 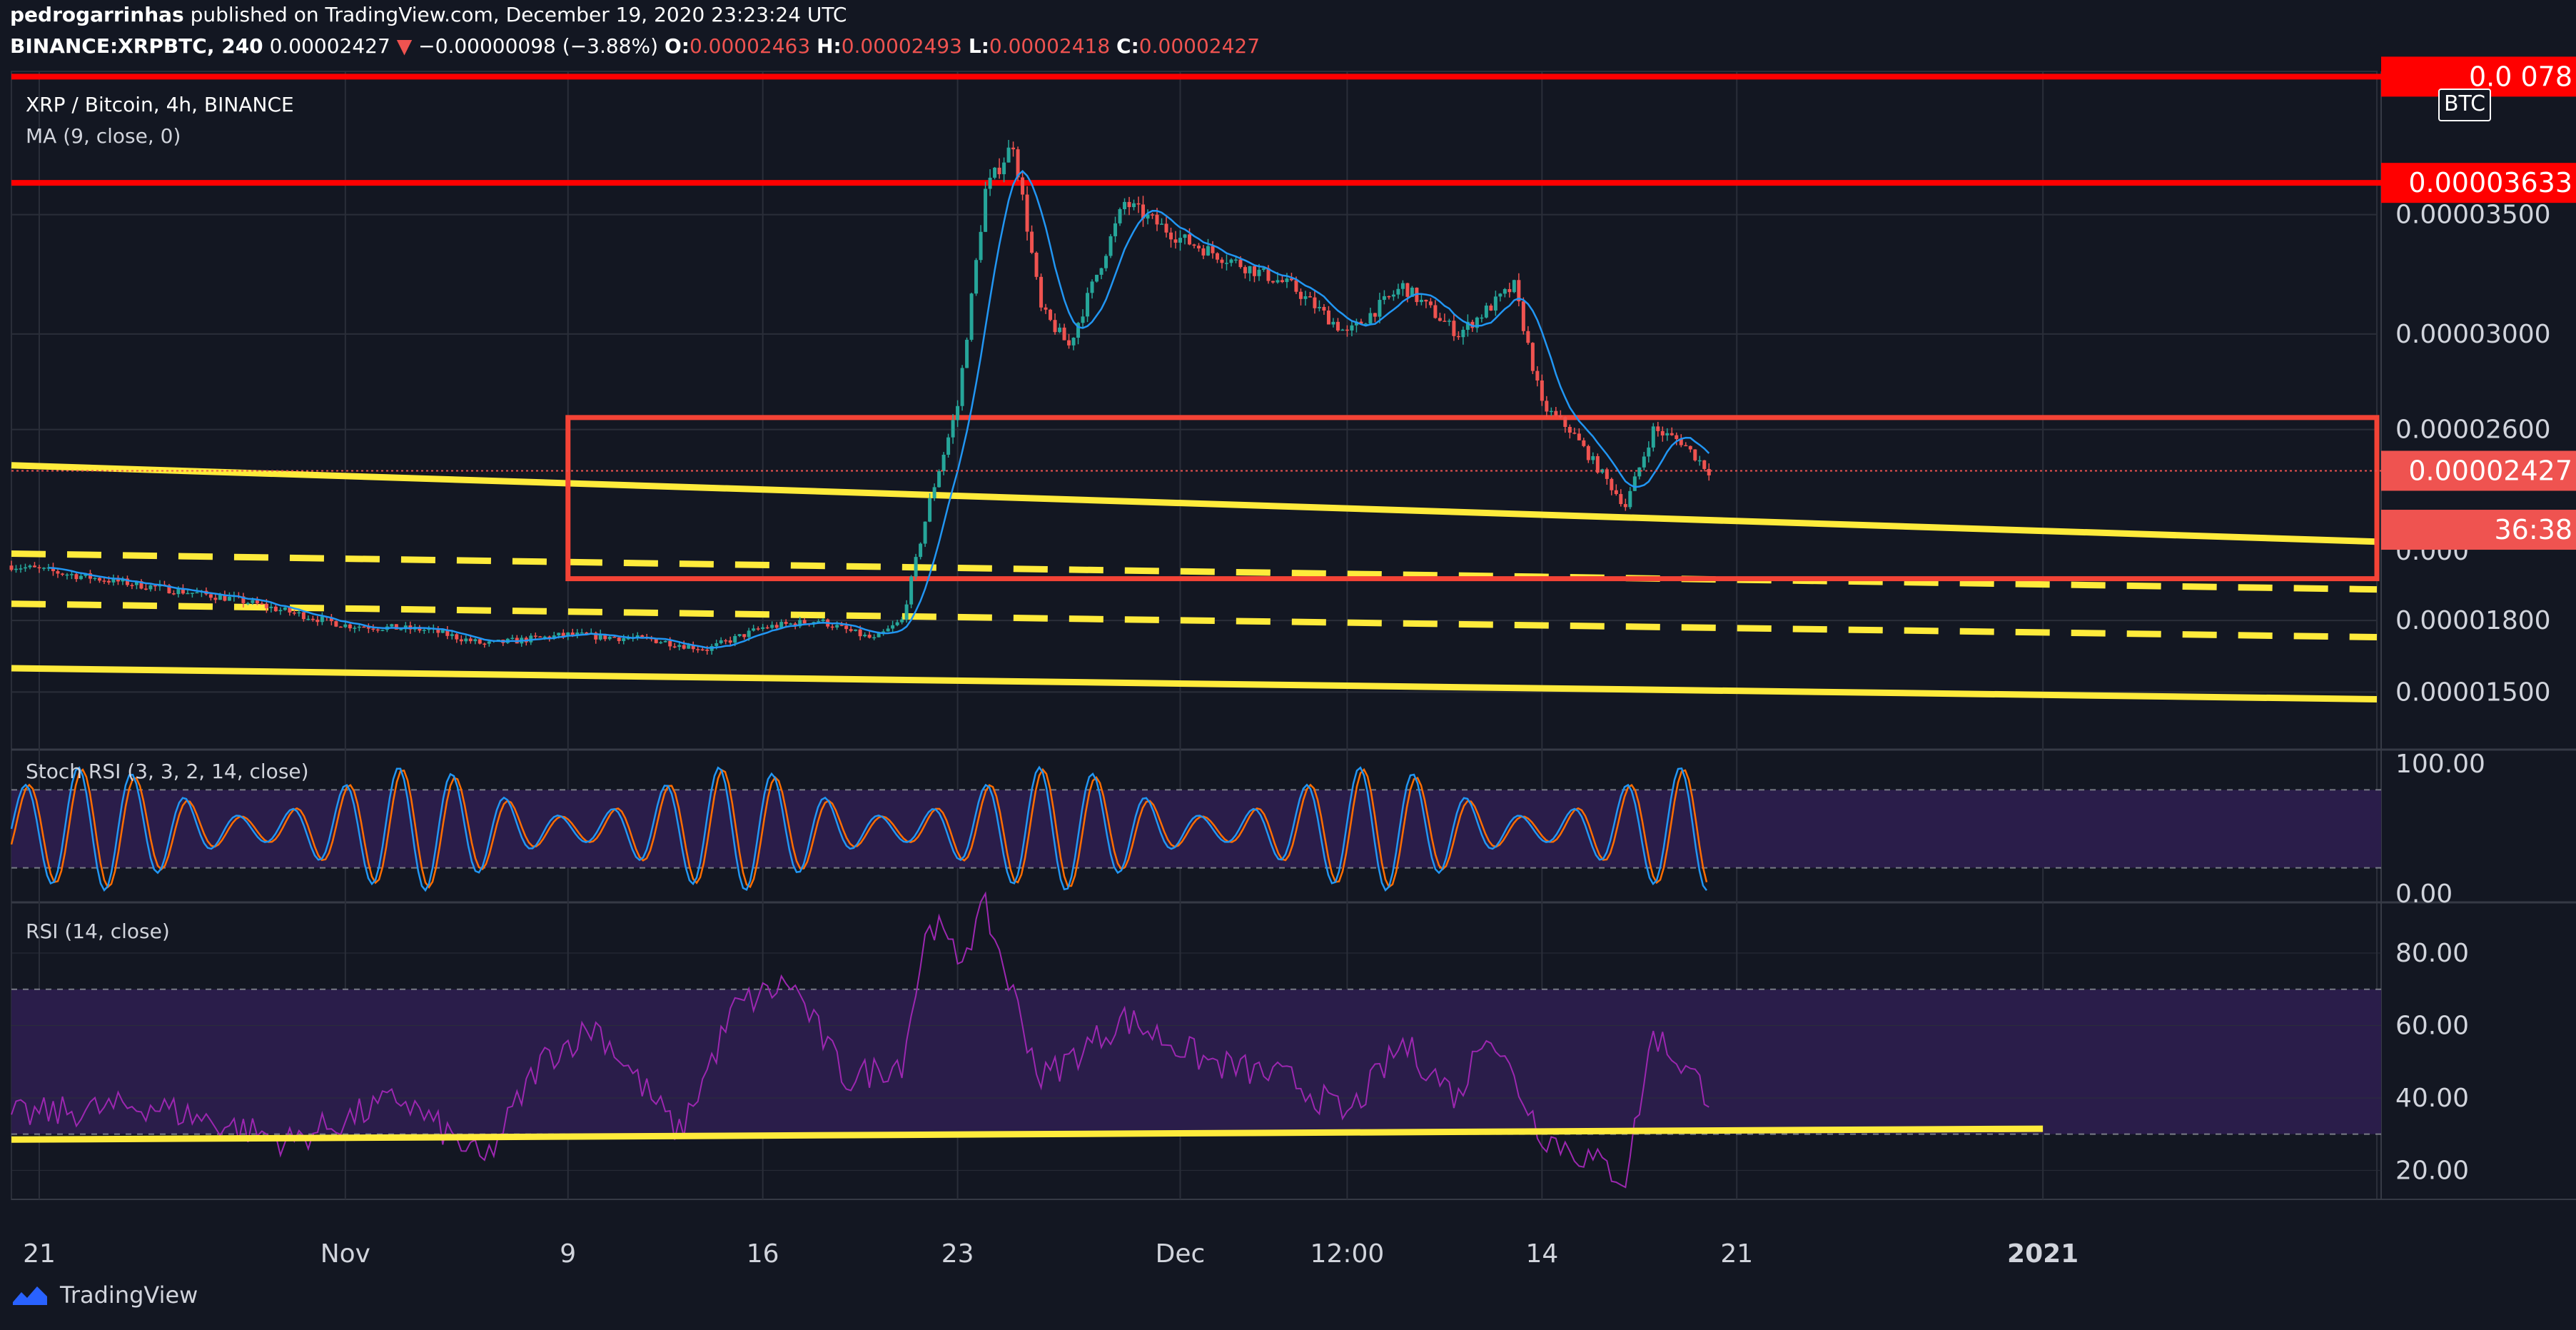 What do you see at coordinates (103, 136) in the screenshot?
I see `ma-label: MA (9, close, 0)` at bounding box center [103, 136].